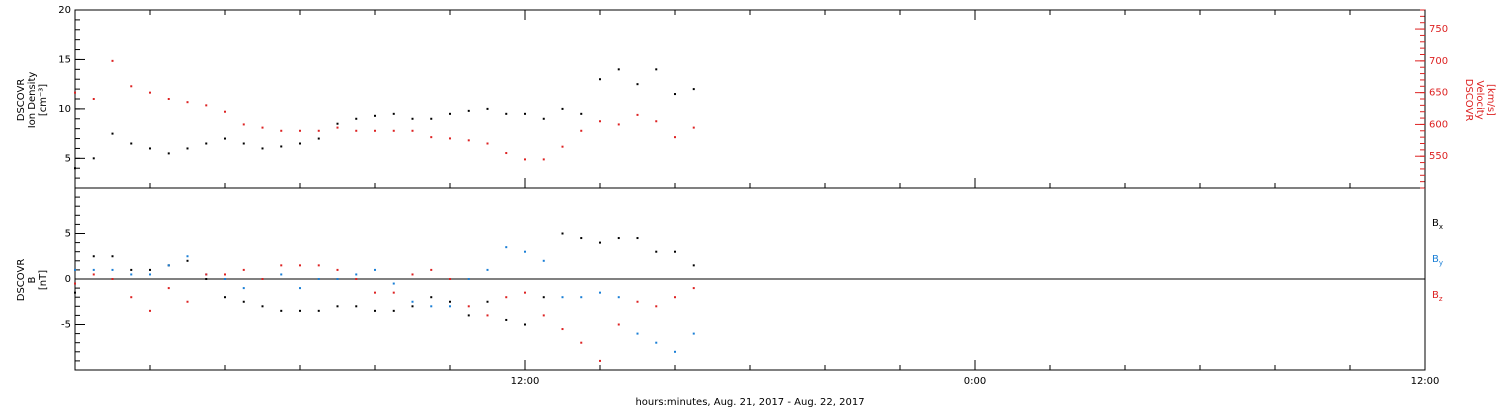  What do you see at coordinates (21, 100) in the screenshot?
I see `top-left-ylabel-line1: DSCOVR` at bounding box center [21, 100].